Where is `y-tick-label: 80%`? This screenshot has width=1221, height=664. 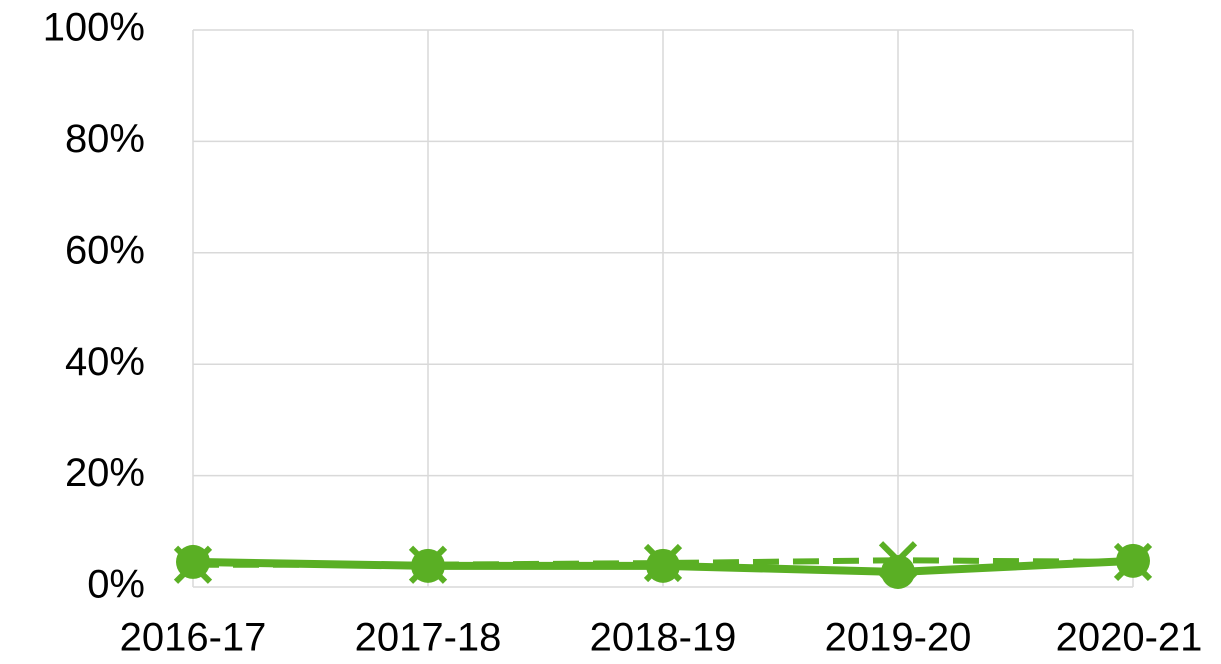
y-tick-label: 80% is located at coordinates (105, 139).